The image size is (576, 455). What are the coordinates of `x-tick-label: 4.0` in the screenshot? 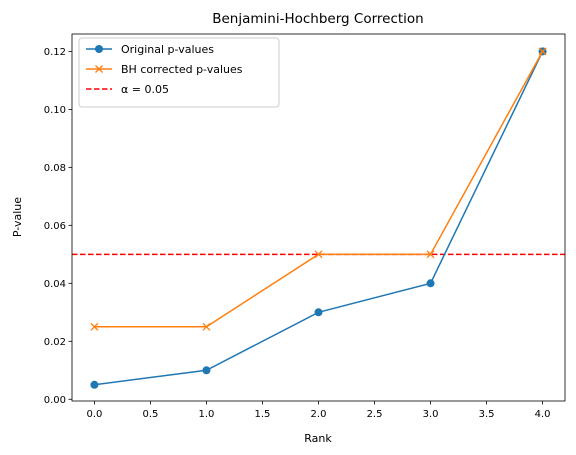 It's located at (543, 414).